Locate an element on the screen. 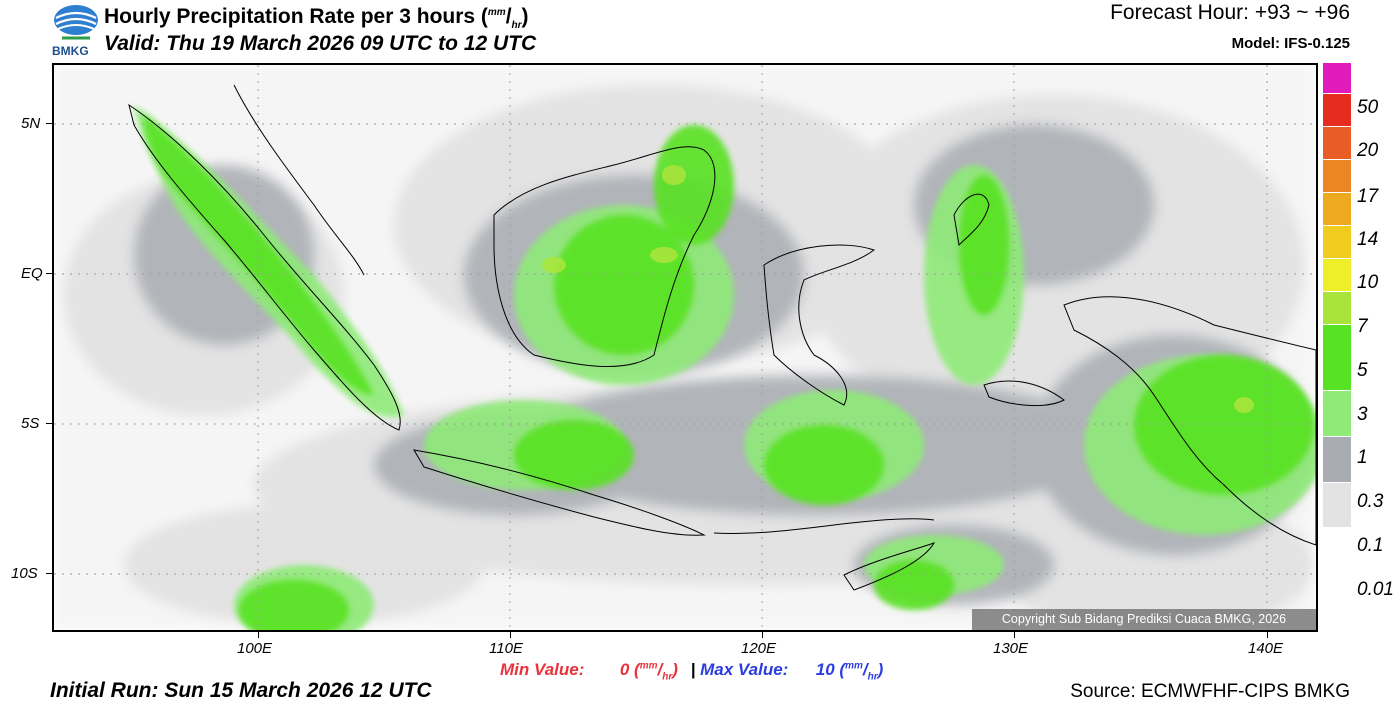  legend-label: 1 is located at coordinates (1362, 457).